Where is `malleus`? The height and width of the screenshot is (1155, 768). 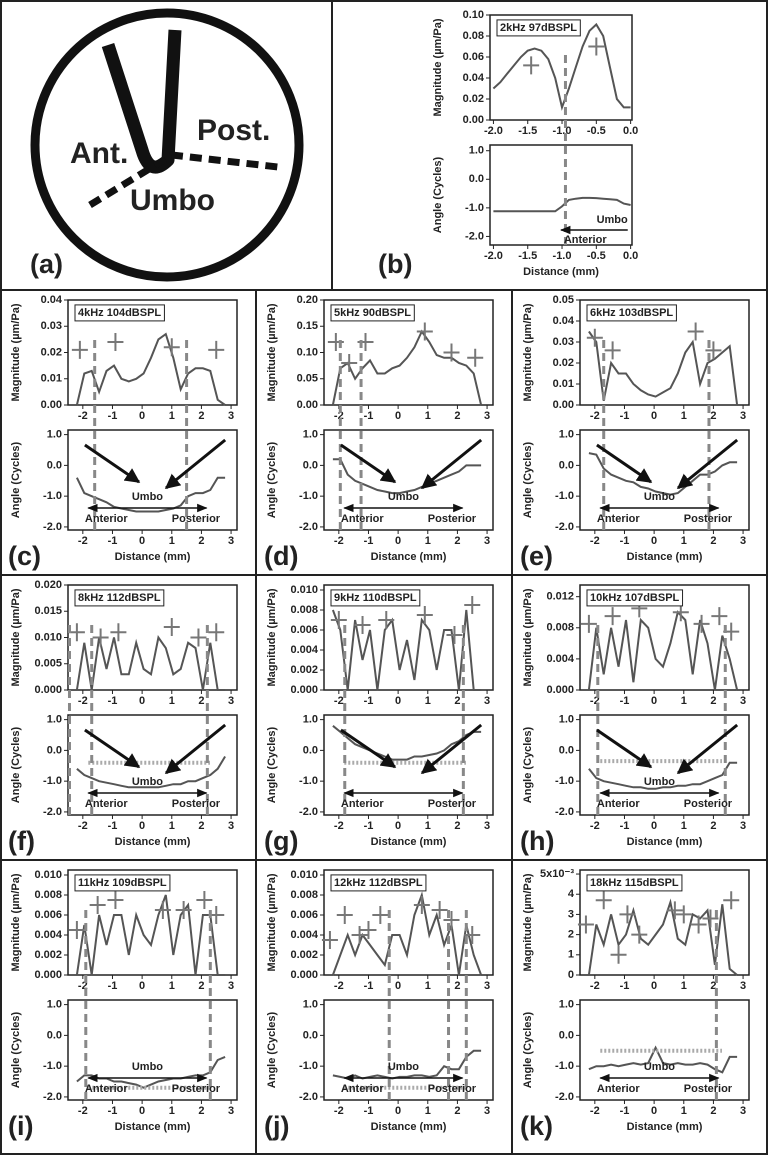 malleus is located at coordinates (141, 101).